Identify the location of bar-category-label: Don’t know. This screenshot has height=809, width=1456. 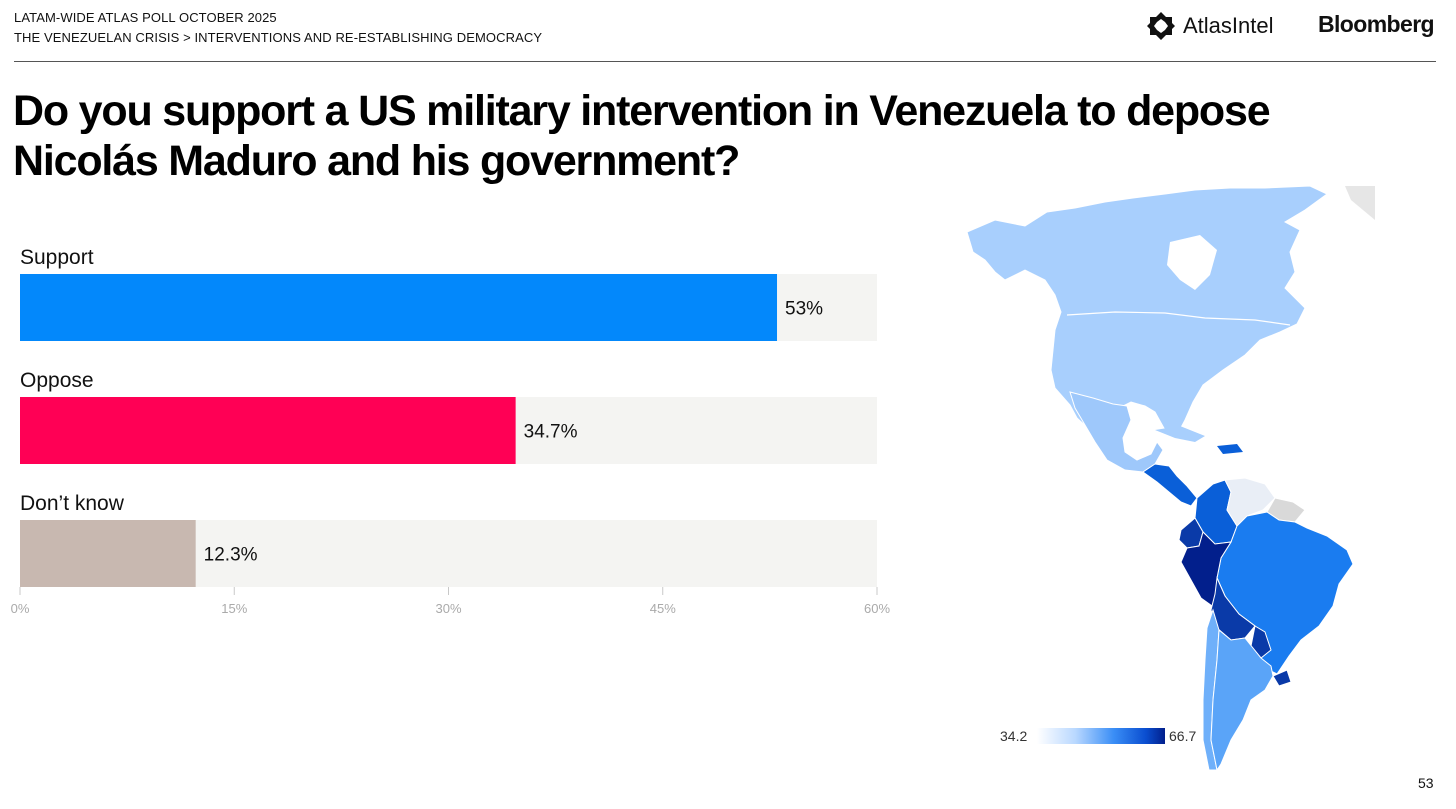
(72, 503).